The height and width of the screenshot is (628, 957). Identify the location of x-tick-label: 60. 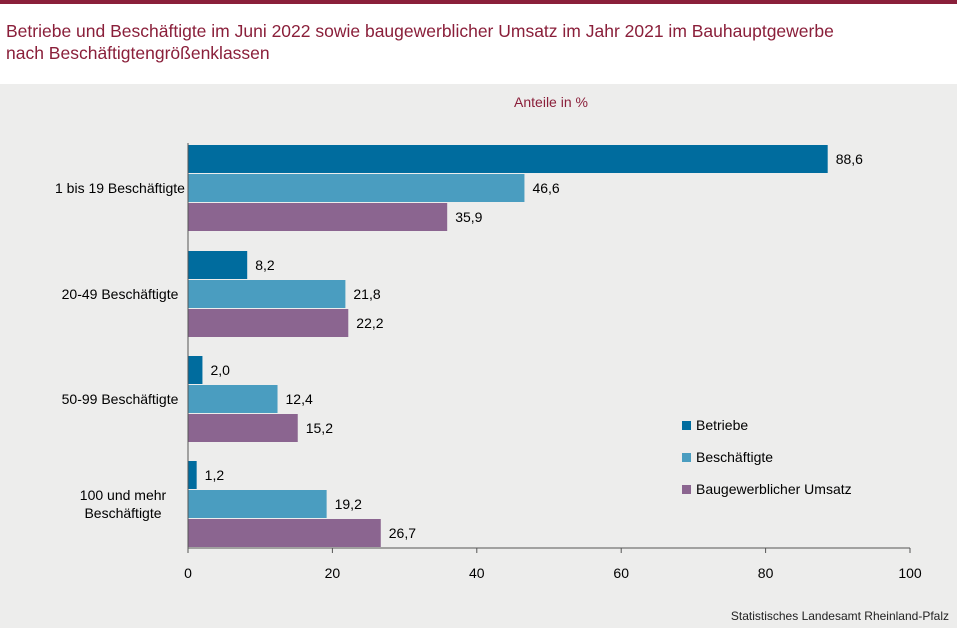
(621, 573).